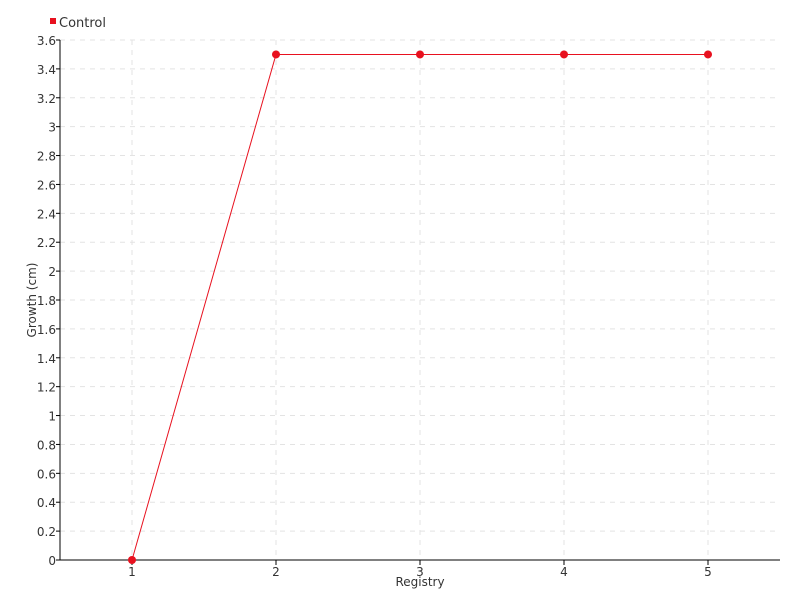 The image size is (800, 604). I want to click on legend: Control, so click(78, 23).